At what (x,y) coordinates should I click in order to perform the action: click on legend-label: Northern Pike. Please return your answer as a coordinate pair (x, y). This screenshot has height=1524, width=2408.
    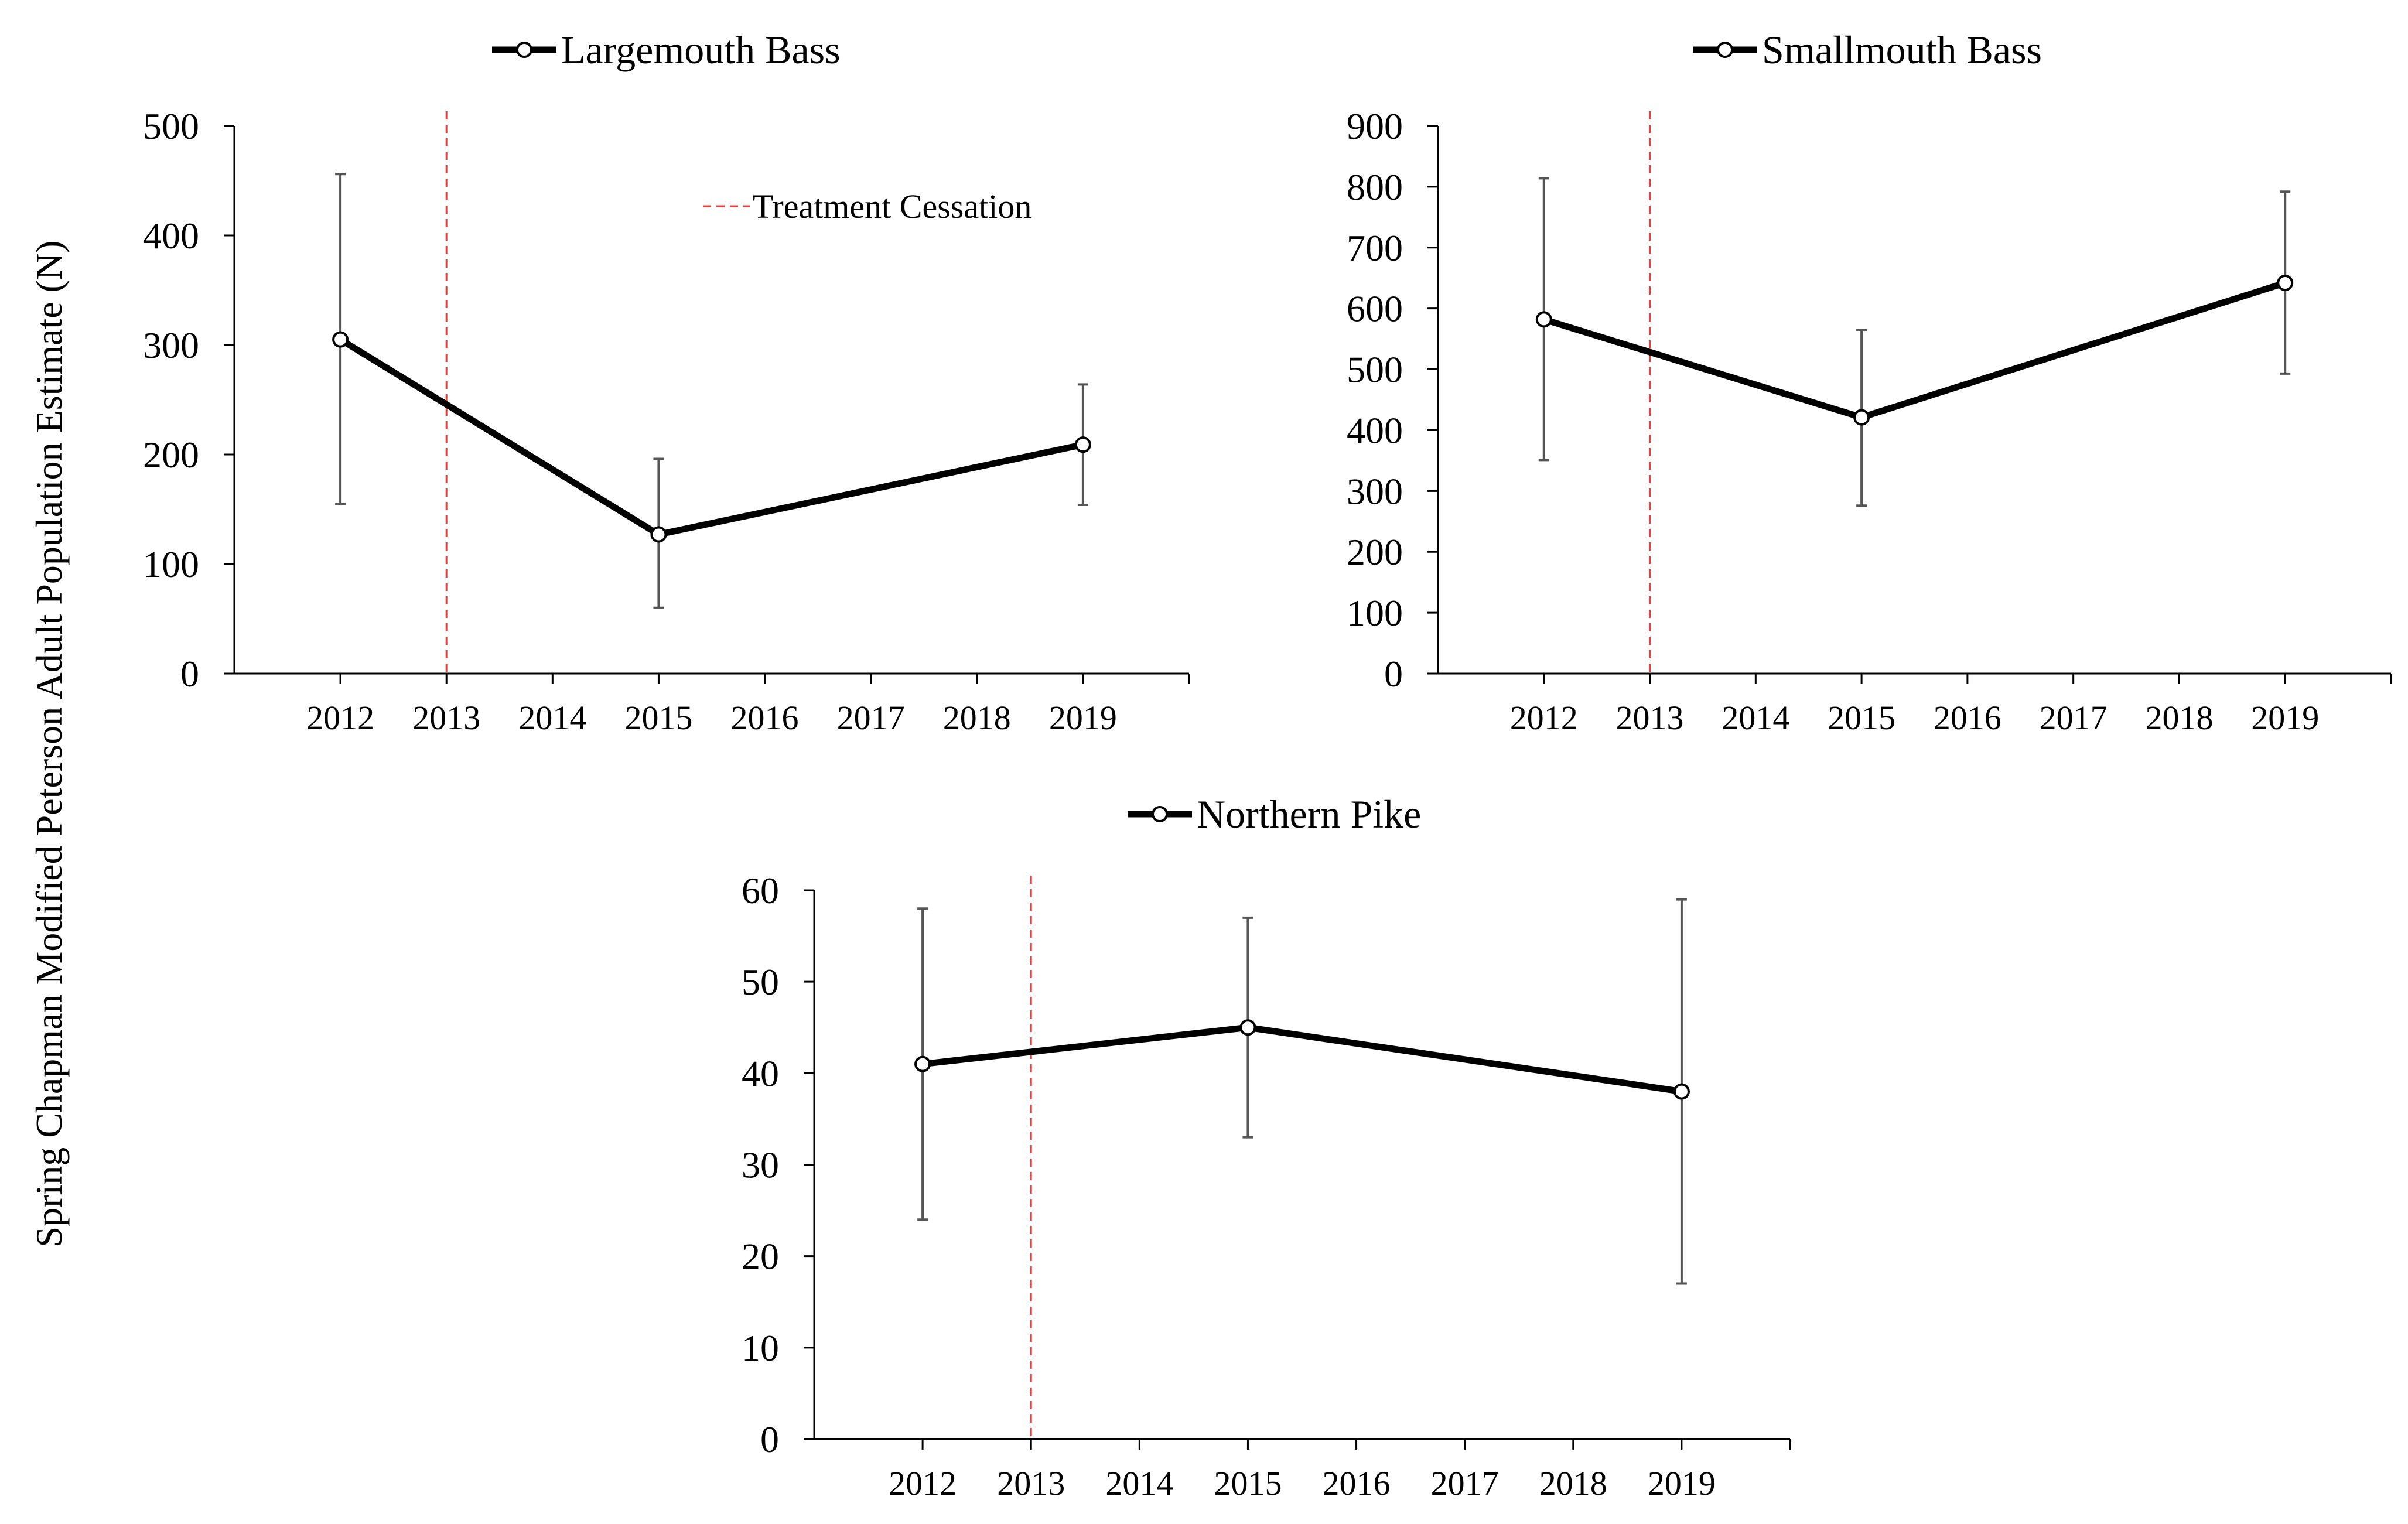
    Looking at the image, I should click on (1309, 814).